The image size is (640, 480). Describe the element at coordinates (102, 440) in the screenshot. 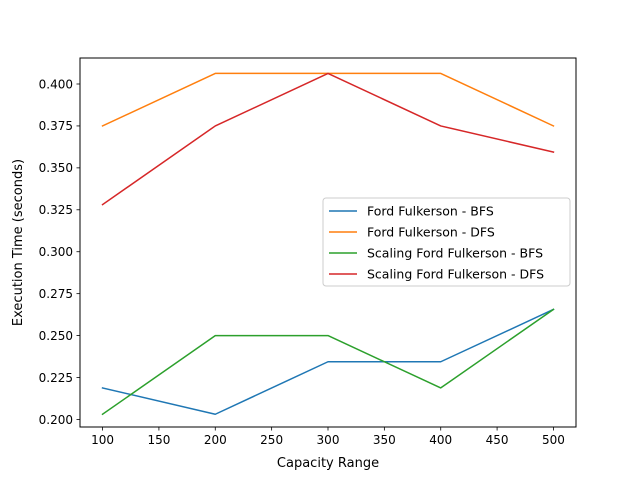

I see `x-tick-label: 100` at that location.